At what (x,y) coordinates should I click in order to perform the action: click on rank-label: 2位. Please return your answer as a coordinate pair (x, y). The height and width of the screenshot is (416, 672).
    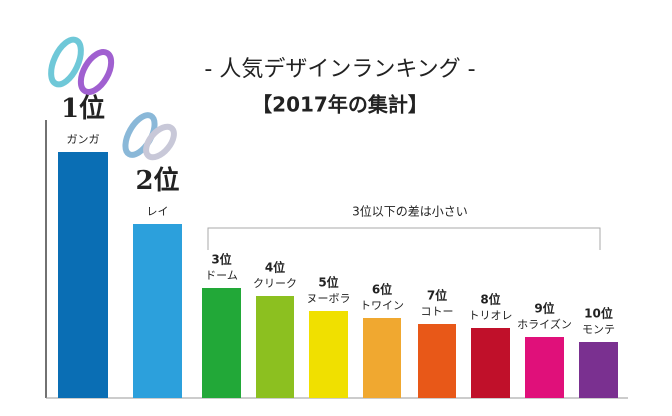
    Looking at the image, I should click on (157, 180).